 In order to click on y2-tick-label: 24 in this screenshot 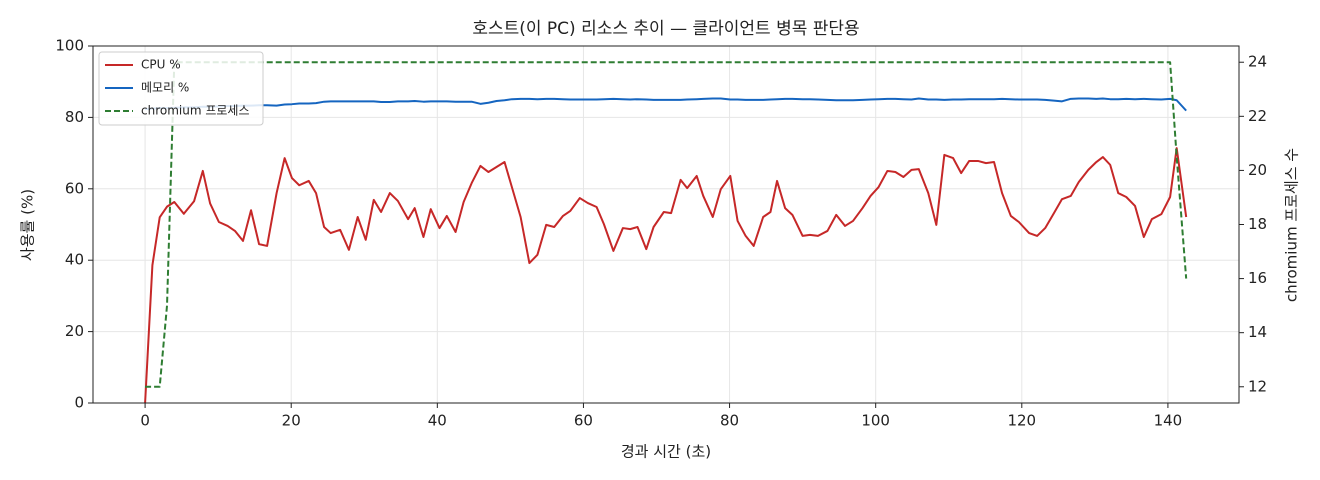, I will do `click(1257, 62)`.